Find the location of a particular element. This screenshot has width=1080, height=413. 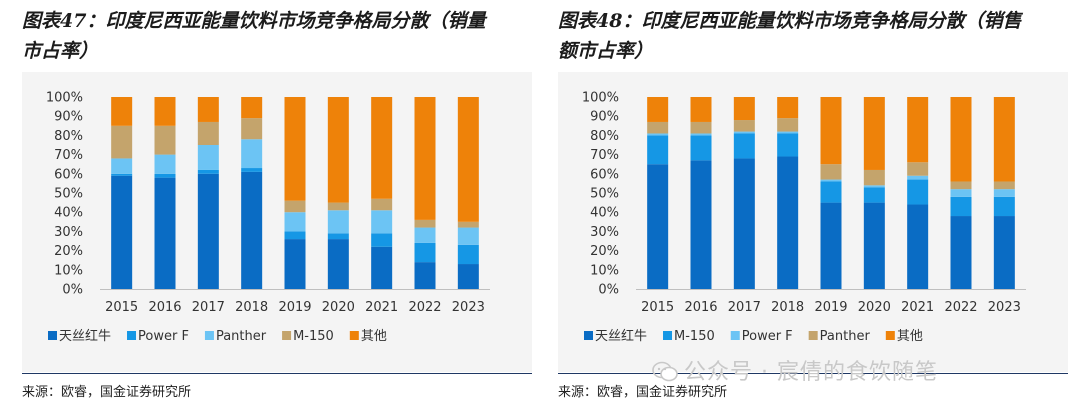

x-tick-label: 2016 is located at coordinates (700, 307).